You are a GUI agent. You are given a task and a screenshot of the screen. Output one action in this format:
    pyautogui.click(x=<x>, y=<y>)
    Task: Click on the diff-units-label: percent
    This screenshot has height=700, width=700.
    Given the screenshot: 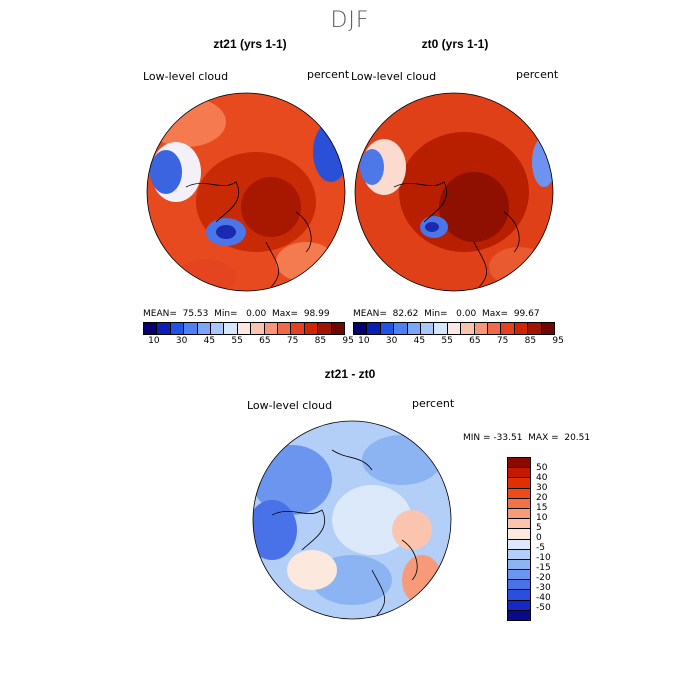 What is the action you would take?
    pyautogui.click(x=433, y=403)
    